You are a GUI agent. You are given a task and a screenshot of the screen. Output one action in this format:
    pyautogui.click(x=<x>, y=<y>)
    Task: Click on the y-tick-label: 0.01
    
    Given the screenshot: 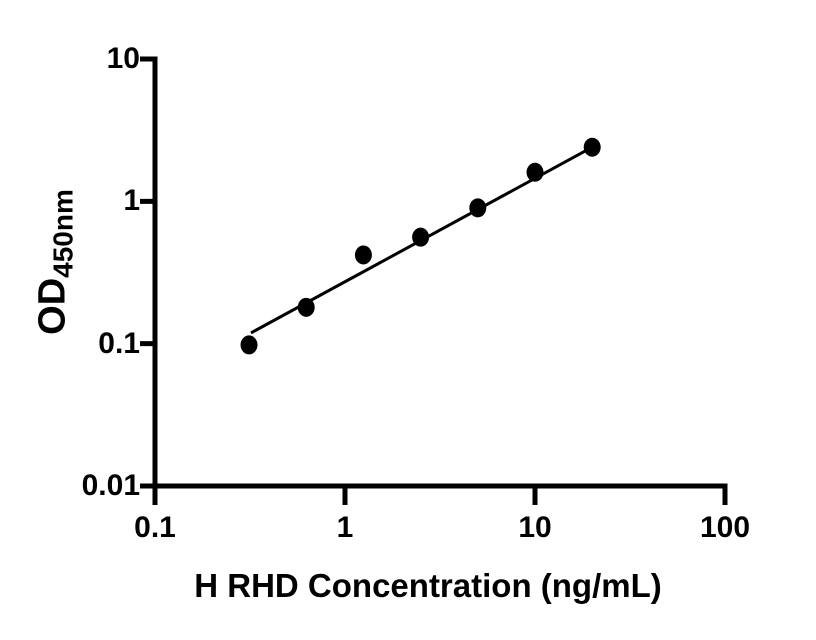 What is the action you would take?
    pyautogui.click(x=110, y=485)
    